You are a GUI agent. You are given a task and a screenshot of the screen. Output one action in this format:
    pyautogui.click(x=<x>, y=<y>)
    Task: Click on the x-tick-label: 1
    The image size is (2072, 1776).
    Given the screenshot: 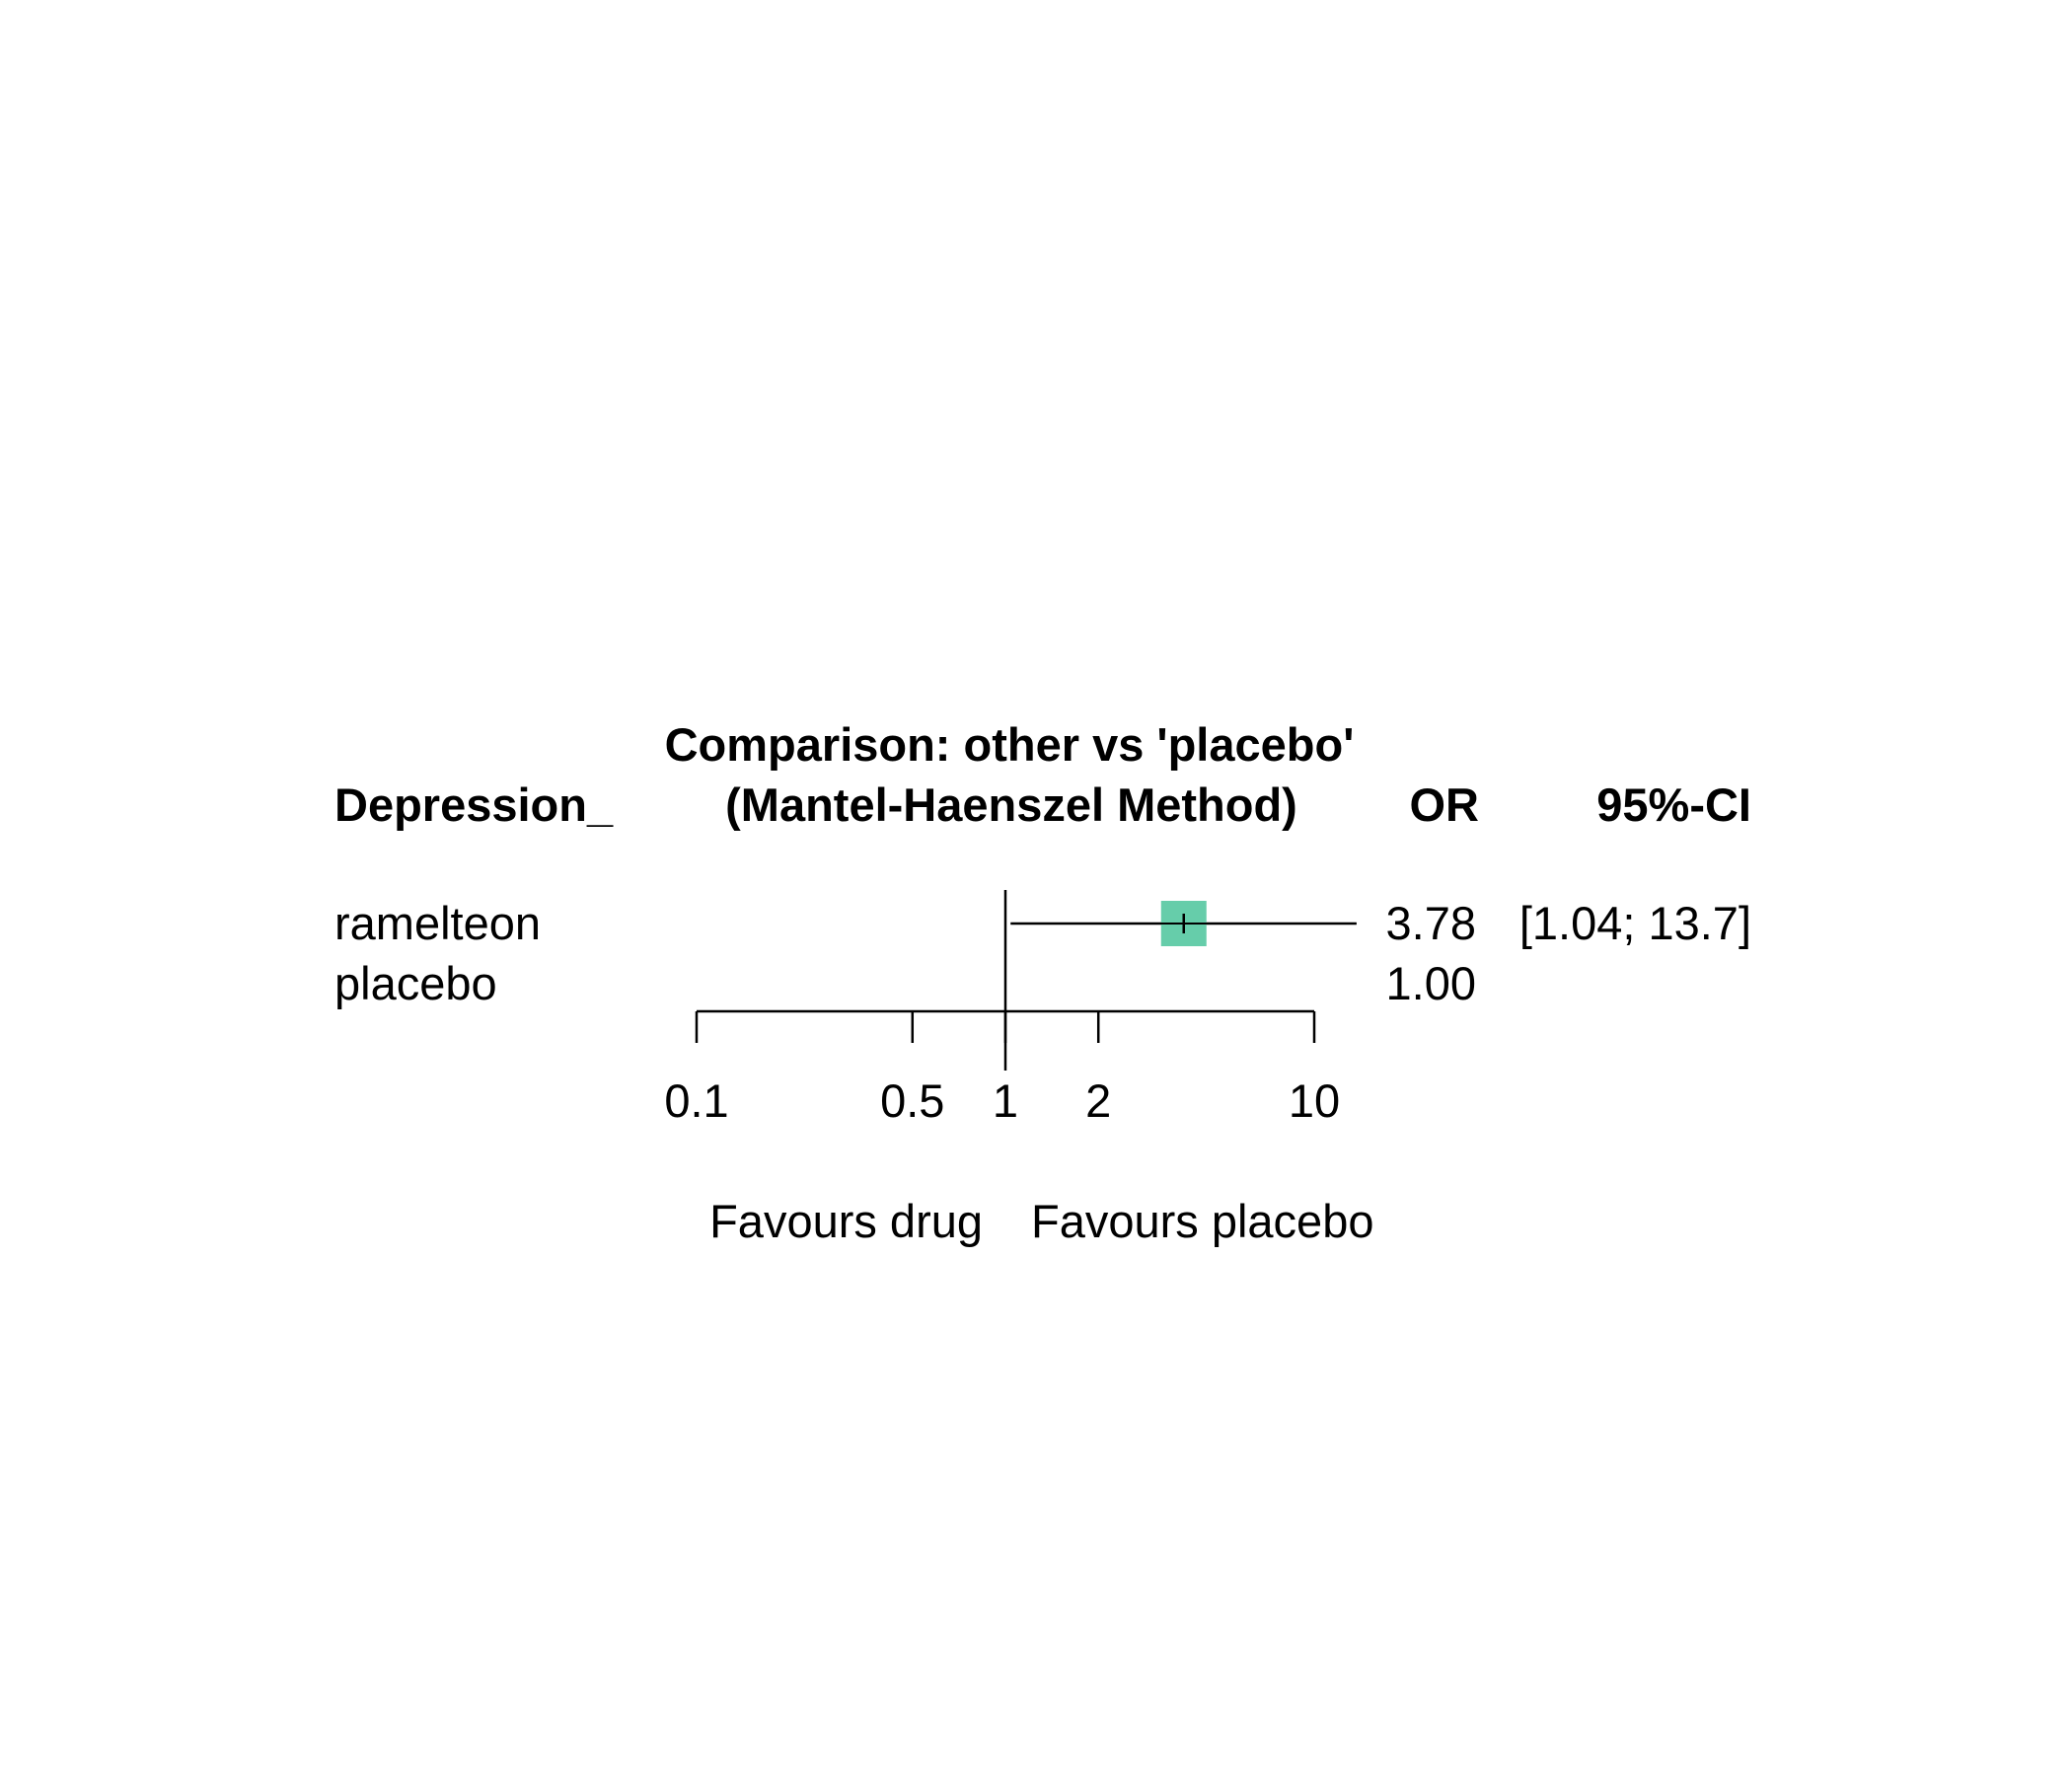 What is the action you would take?
    pyautogui.click(x=1006, y=1100)
    